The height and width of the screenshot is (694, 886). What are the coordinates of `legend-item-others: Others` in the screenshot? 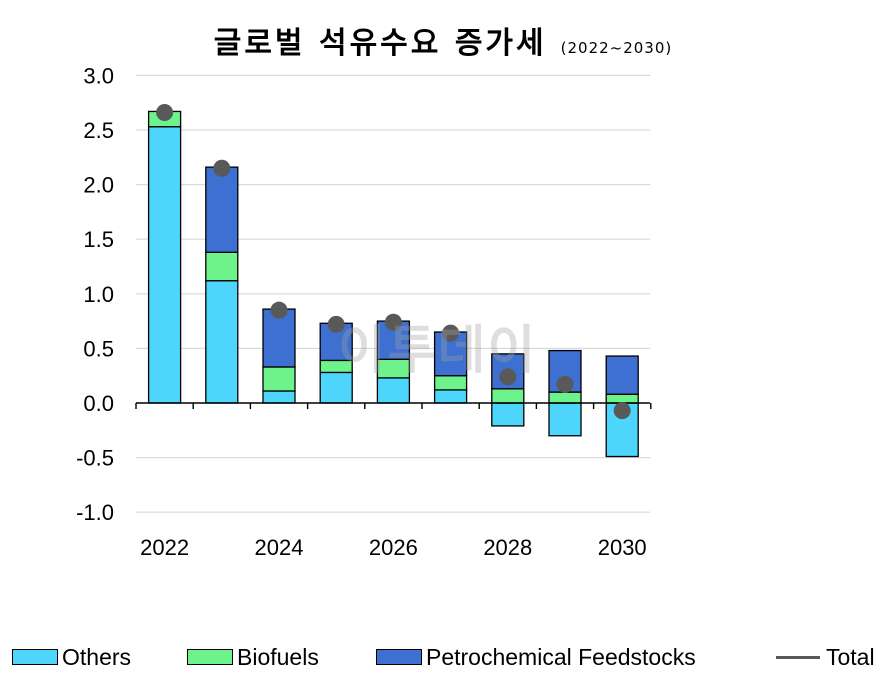 It's located at (71, 657).